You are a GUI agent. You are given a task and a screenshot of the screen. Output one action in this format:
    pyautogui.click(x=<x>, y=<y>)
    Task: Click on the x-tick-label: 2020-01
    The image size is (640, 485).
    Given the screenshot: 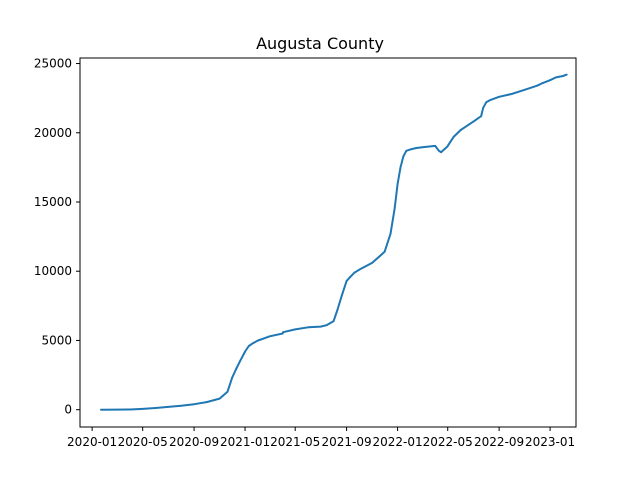 What is the action you would take?
    pyautogui.click(x=92, y=442)
    